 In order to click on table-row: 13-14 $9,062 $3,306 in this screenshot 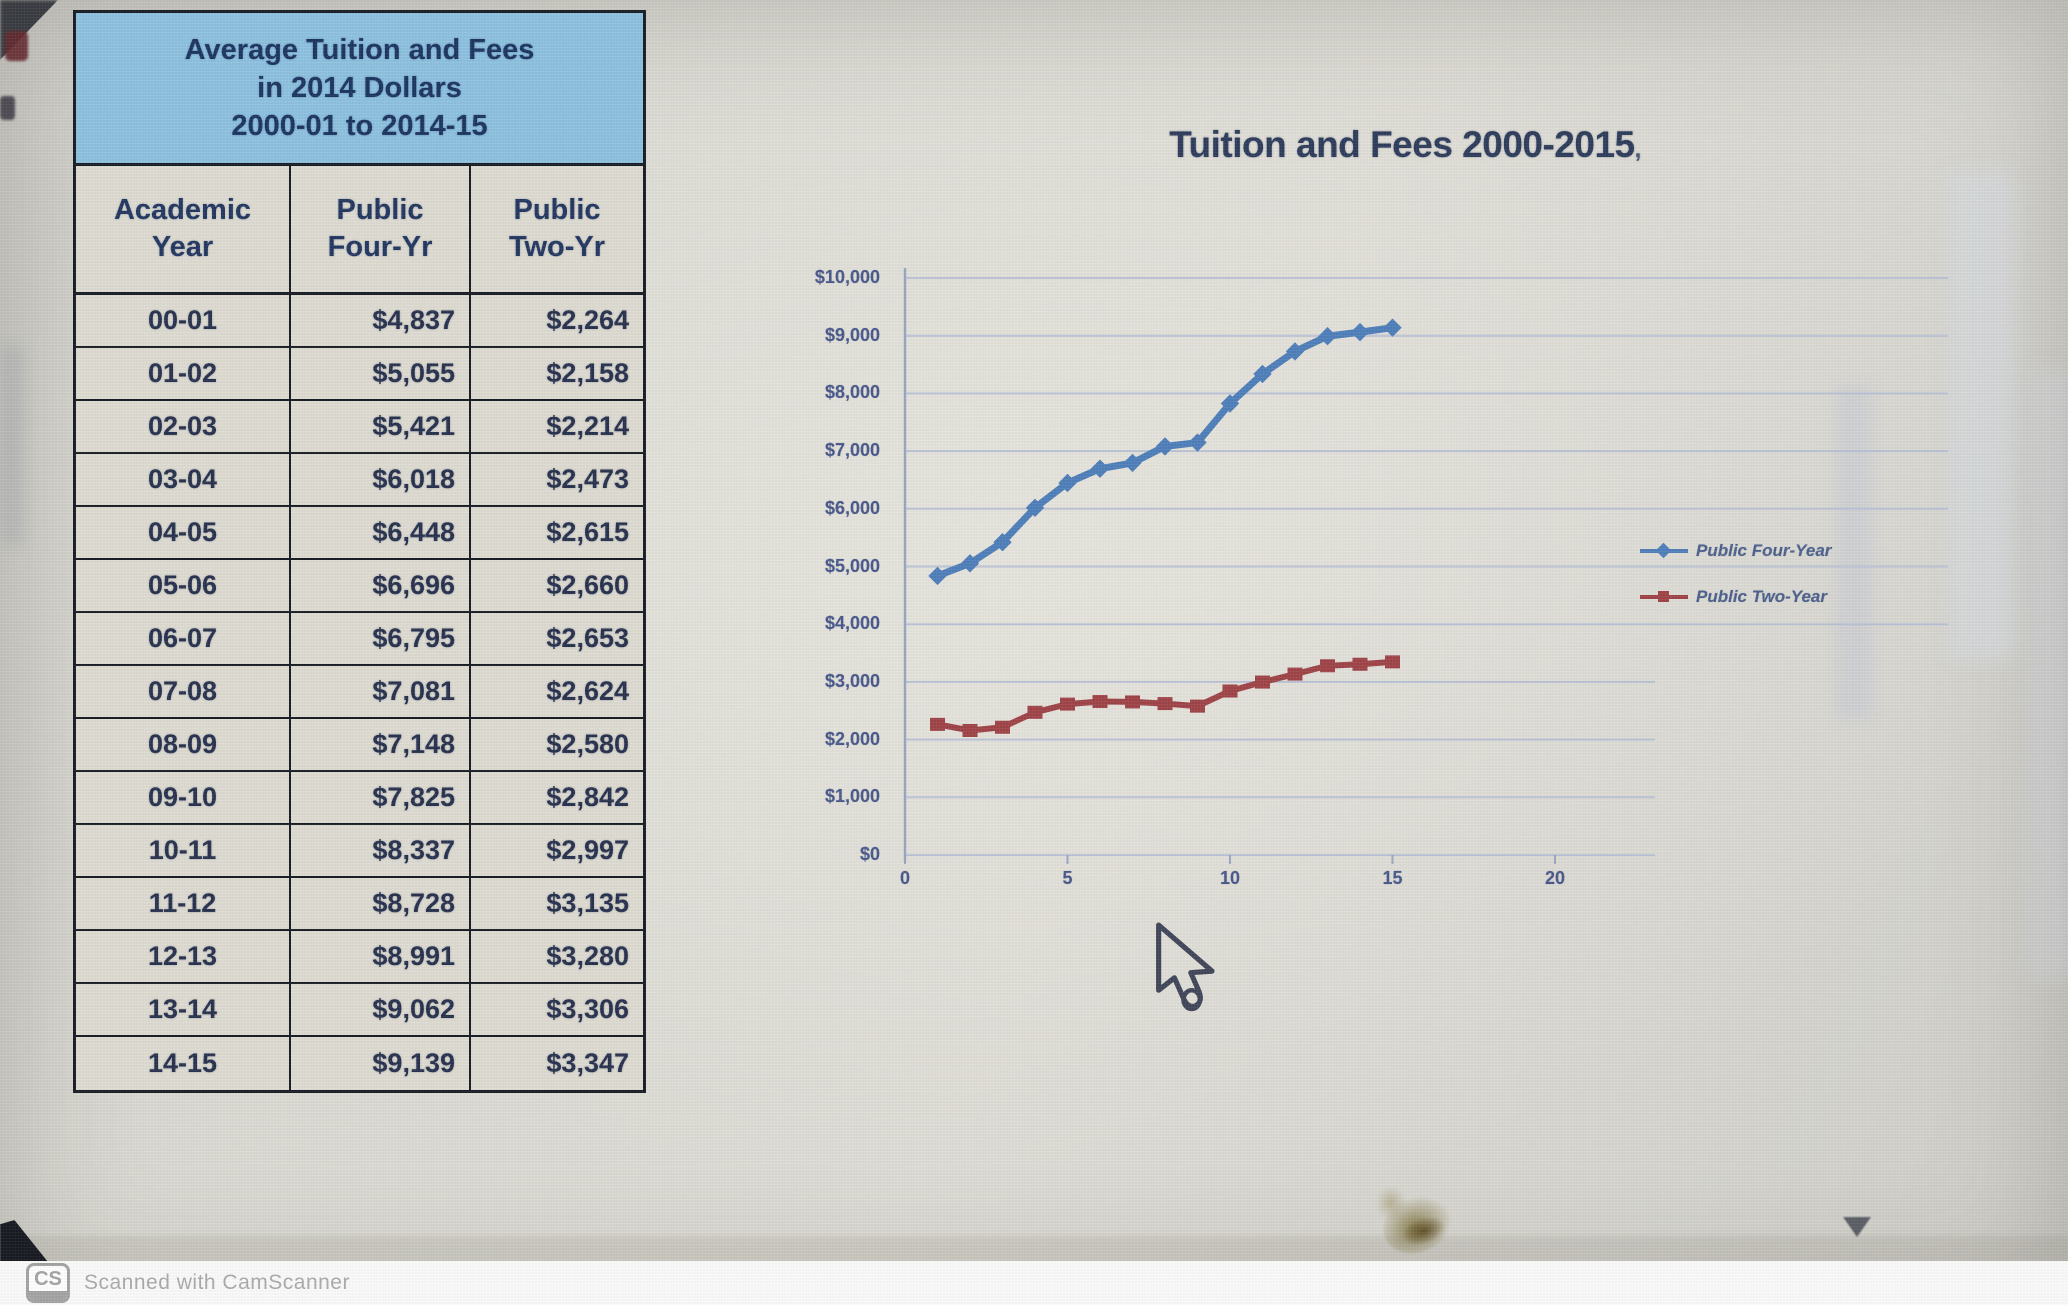, I will do `click(359, 1010)`.